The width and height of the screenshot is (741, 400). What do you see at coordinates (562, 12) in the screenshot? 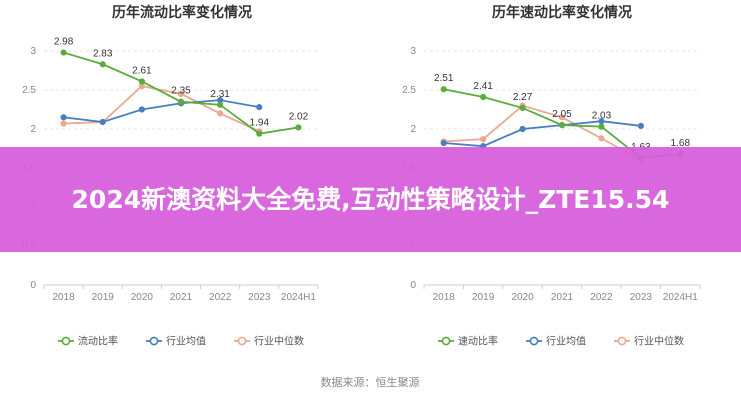
I see `chart-title: 历年速动比率变化情况` at bounding box center [562, 12].